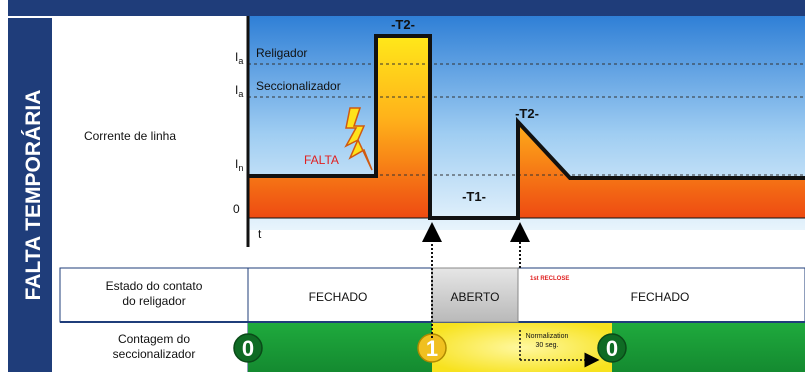  Describe the element at coordinates (154, 286) in the screenshot. I see `state-row-label-1: Estado do contato` at that location.